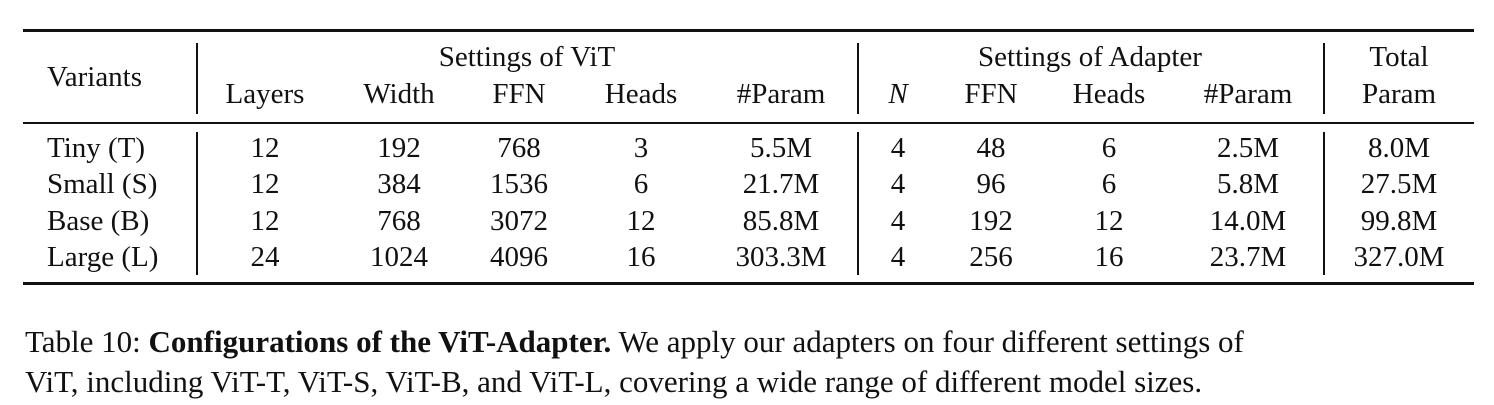 The height and width of the screenshot is (405, 1494). Describe the element at coordinates (519, 257) in the screenshot. I see `table-cell-vit-ffn: 4096` at that location.